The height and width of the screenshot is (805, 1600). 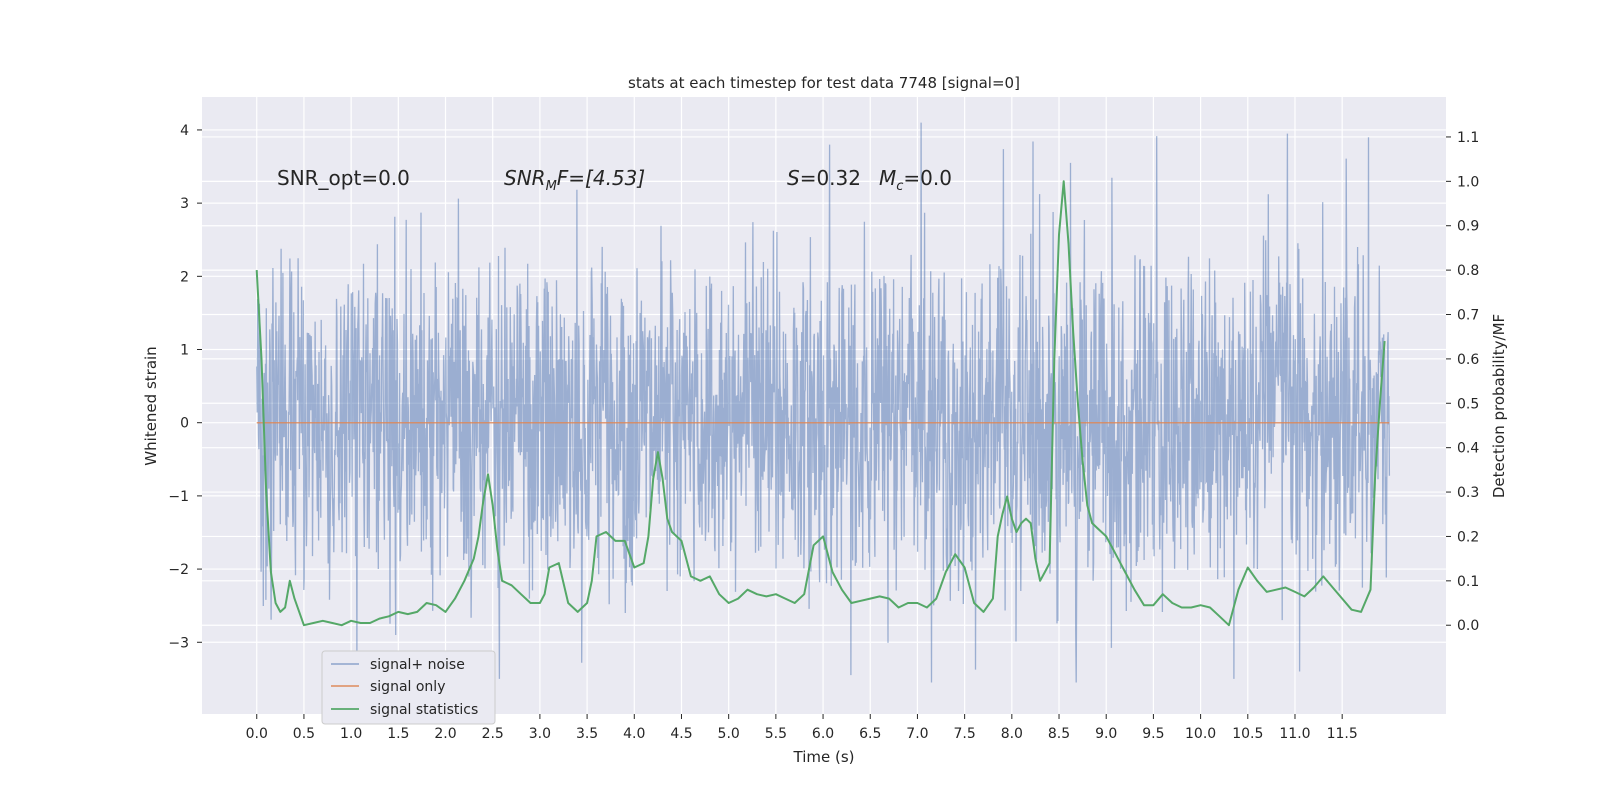 What do you see at coordinates (1468, 227) in the screenshot?
I see `y-right-tick-label-9: 0.9` at bounding box center [1468, 227].